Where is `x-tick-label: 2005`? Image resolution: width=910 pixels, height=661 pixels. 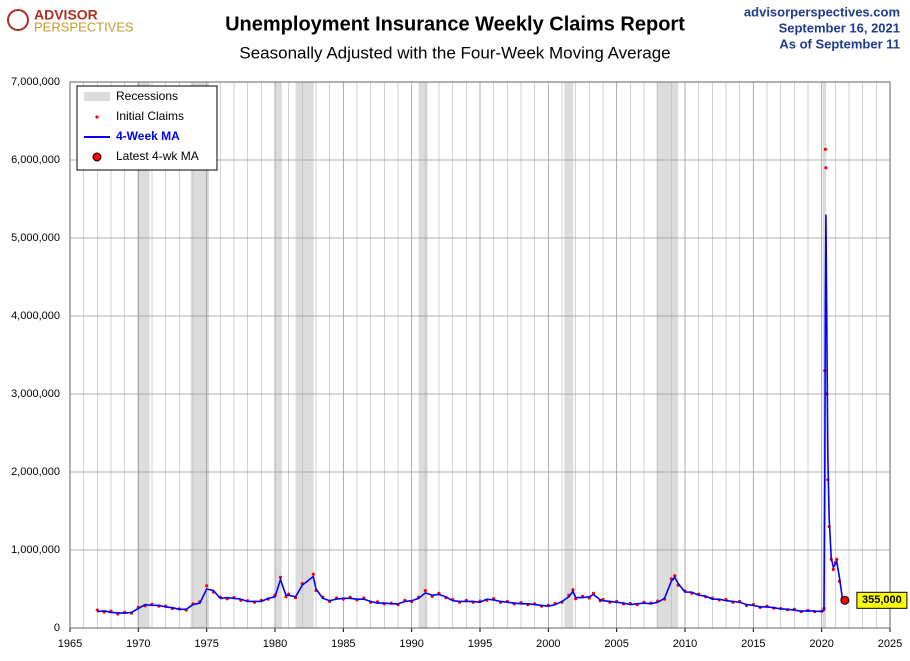
x-tick-label: 2005 is located at coordinates (616, 644).